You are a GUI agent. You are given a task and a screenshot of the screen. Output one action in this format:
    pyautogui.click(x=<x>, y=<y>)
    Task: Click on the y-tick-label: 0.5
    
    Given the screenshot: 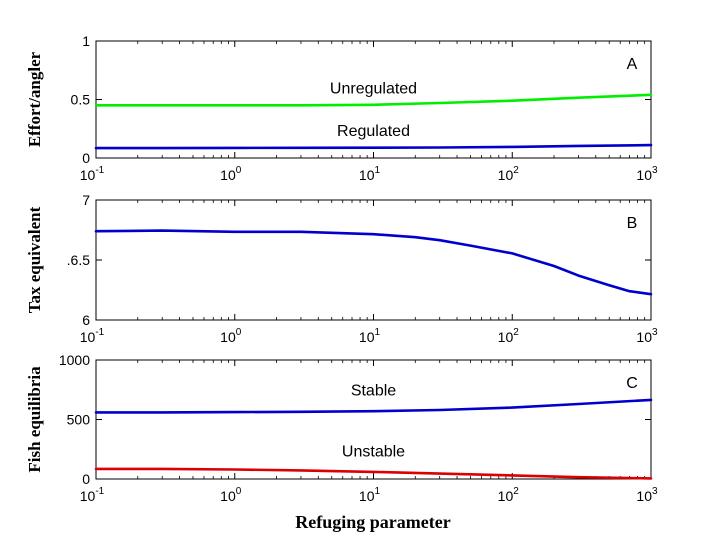 What is the action you would take?
    pyautogui.click(x=81, y=100)
    